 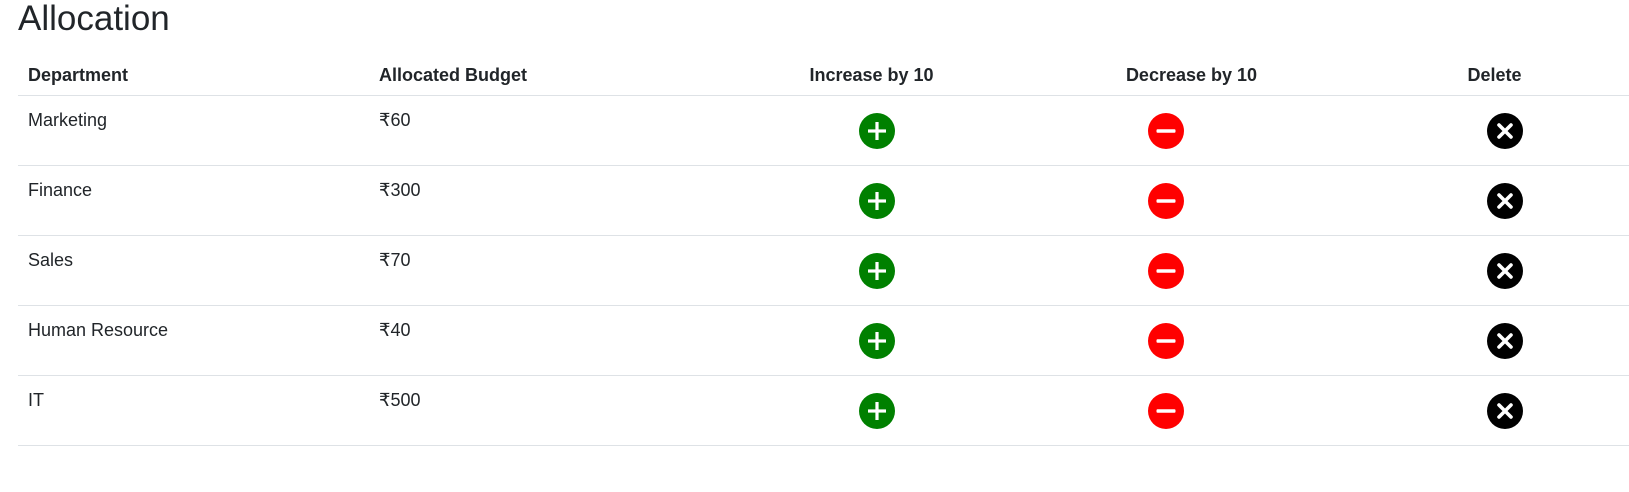 I want to click on column-header-department: Department, so click(x=193, y=75).